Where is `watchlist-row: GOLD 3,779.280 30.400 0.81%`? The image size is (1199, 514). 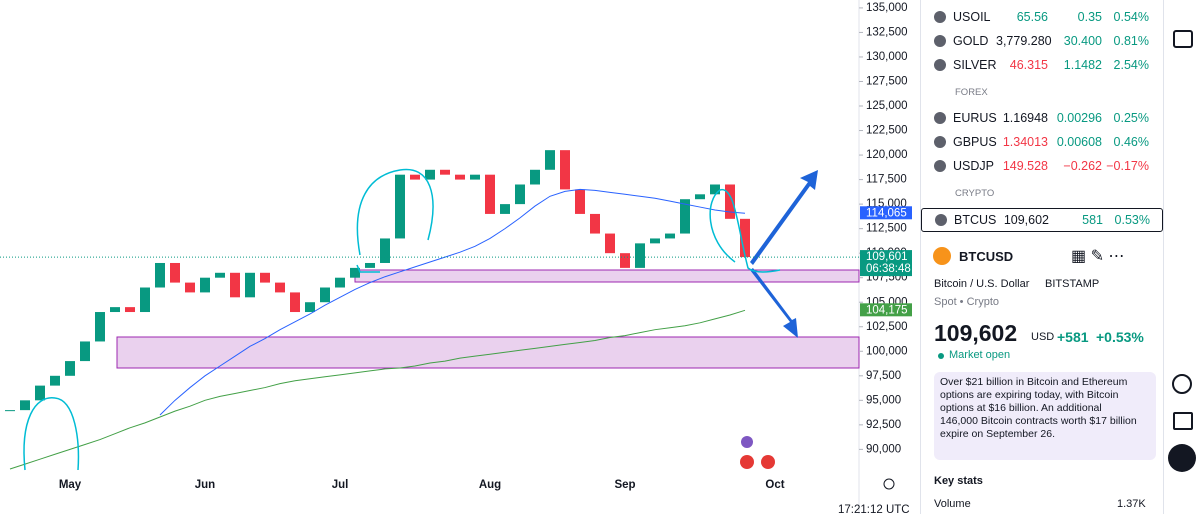 watchlist-row: GOLD 3,779.280 30.400 0.81% is located at coordinates (1041, 41).